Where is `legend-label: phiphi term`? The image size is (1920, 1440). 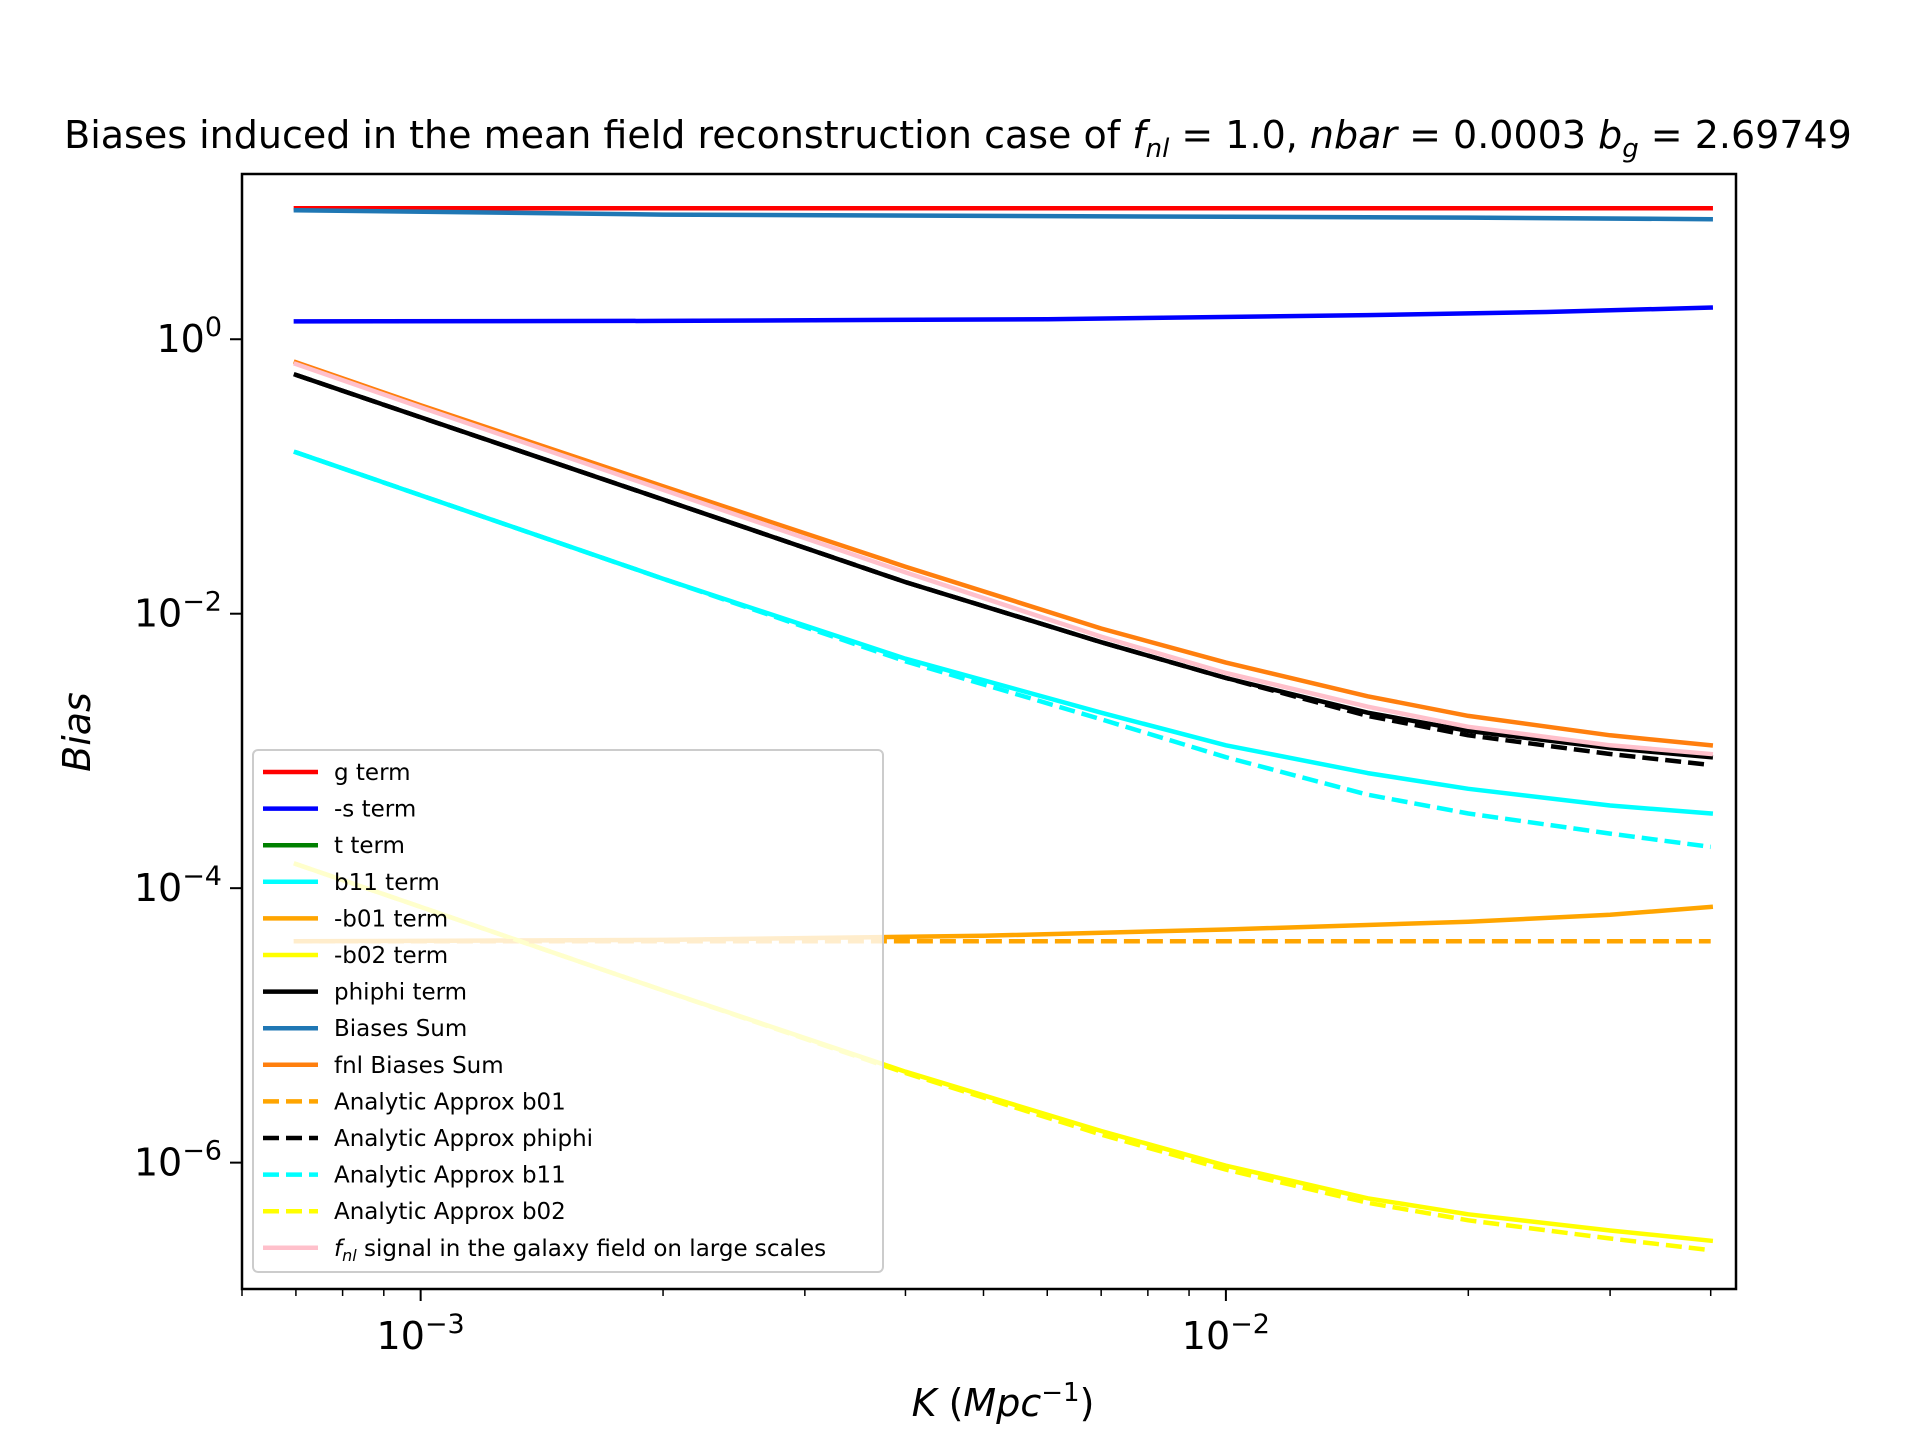
legend-label: phiphi term is located at coordinates (400, 993).